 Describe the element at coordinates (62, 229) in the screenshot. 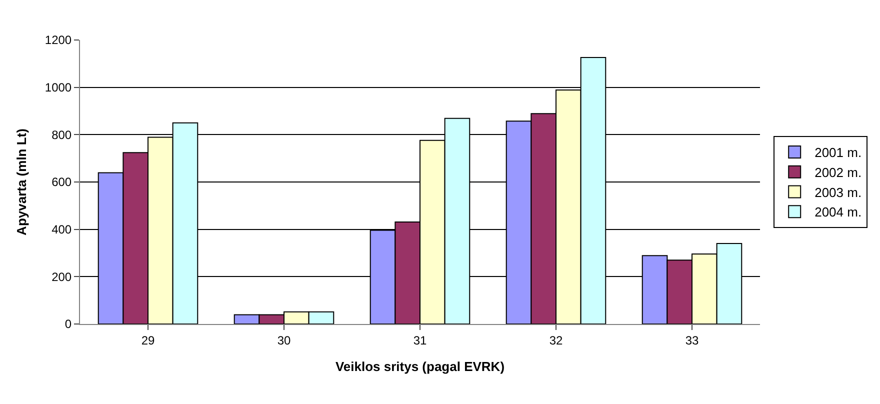

I see `y-tick-label: 400` at that location.